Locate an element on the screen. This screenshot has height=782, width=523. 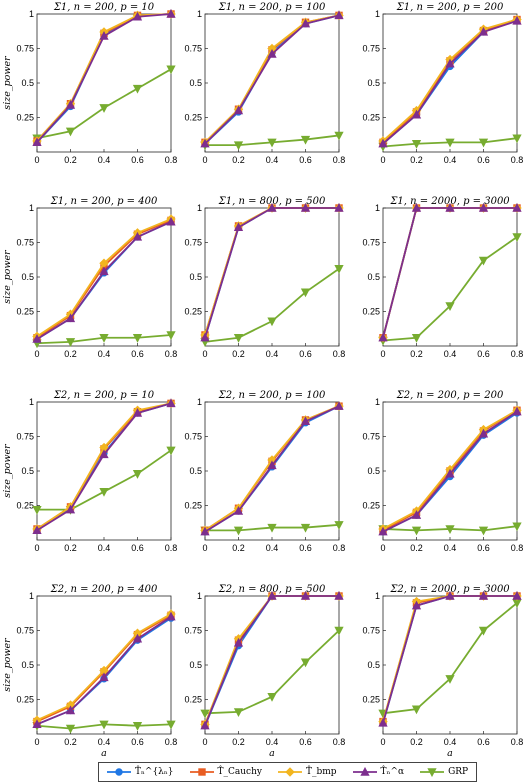
panel-title: Σ2, n = 200, p = 400 is located at coordinates (104, 589).